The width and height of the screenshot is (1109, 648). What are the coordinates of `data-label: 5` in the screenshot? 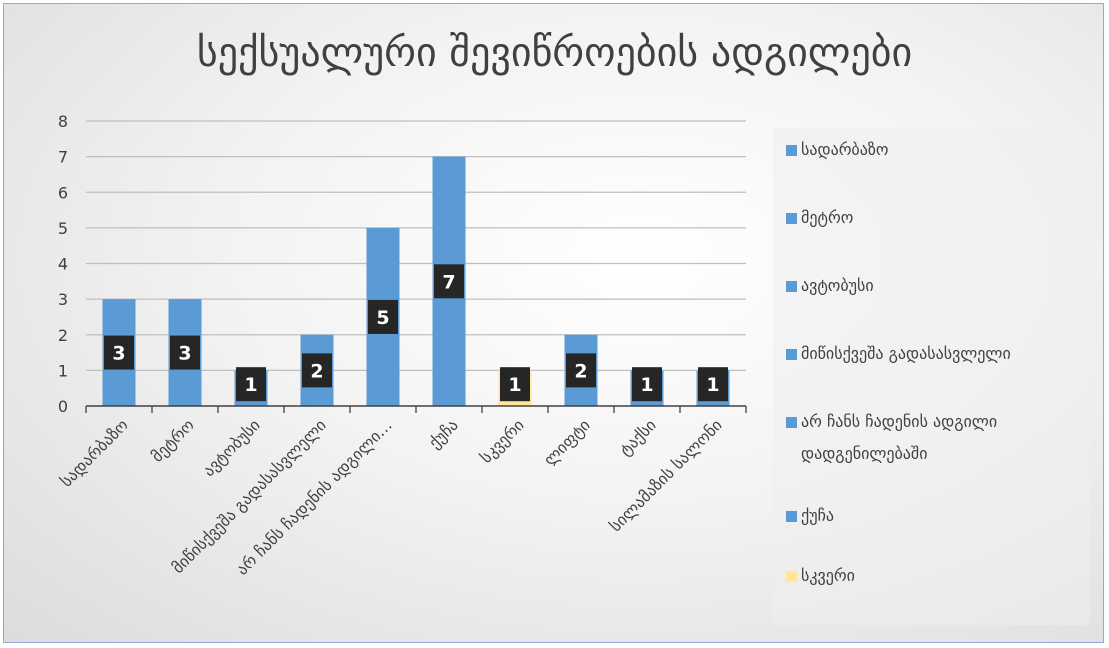 It's located at (382, 318).